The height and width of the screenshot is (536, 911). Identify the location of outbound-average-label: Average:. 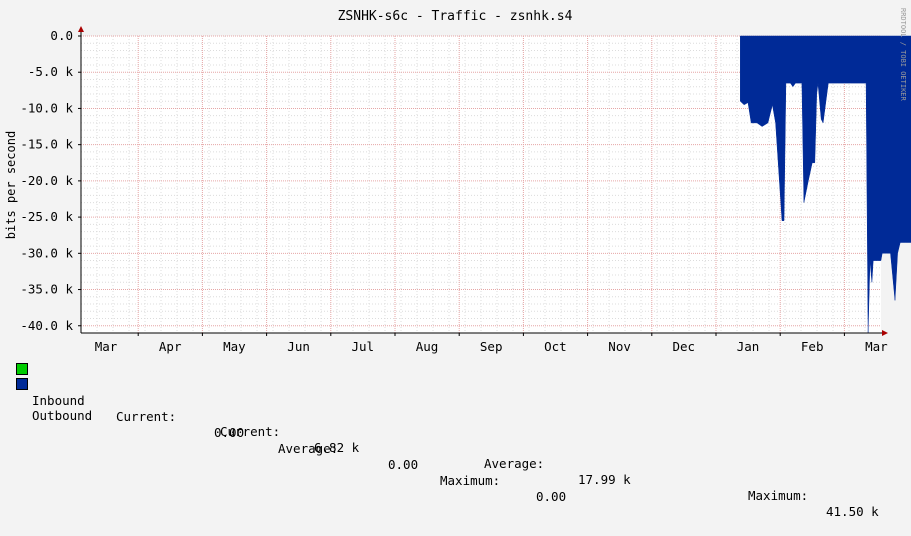
(514, 463).